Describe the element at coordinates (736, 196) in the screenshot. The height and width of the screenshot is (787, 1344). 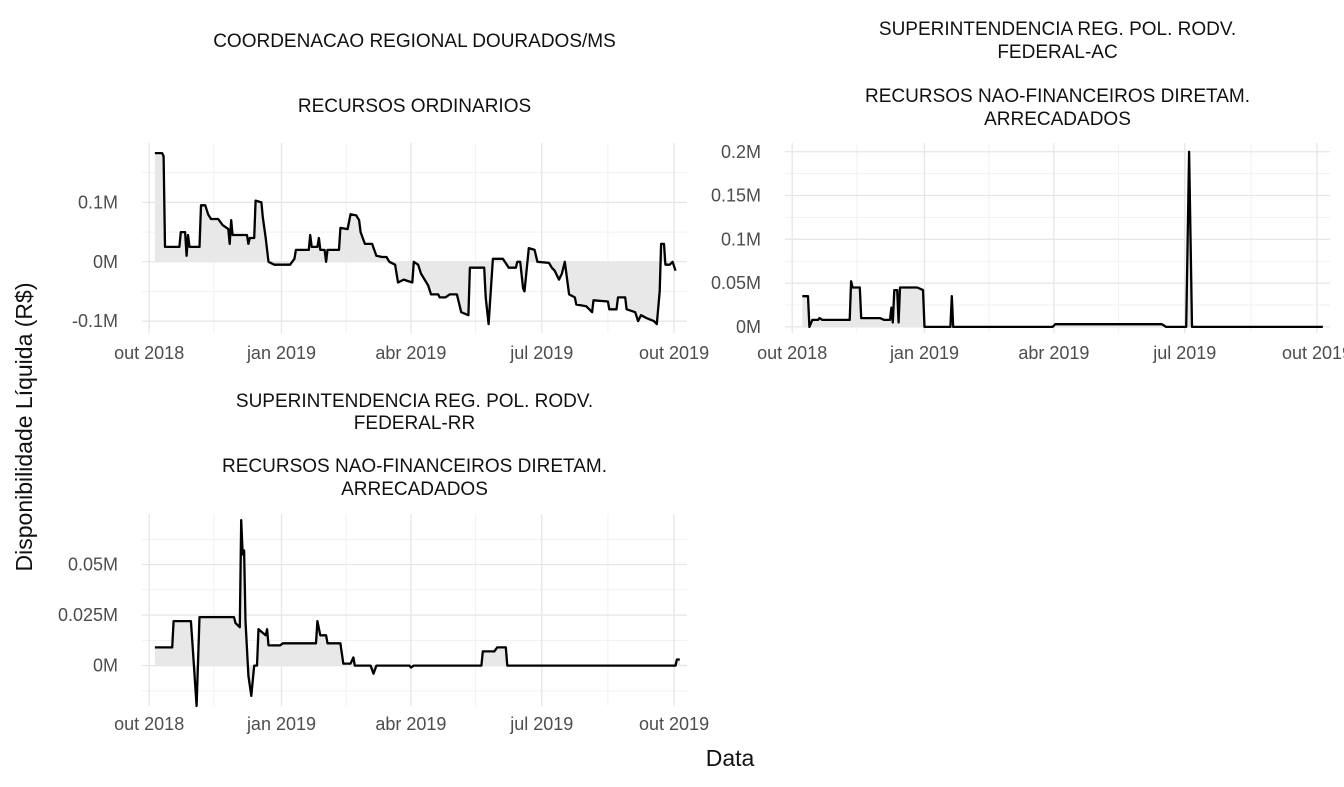
I see `y-tick-label: 0.15M` at that location.